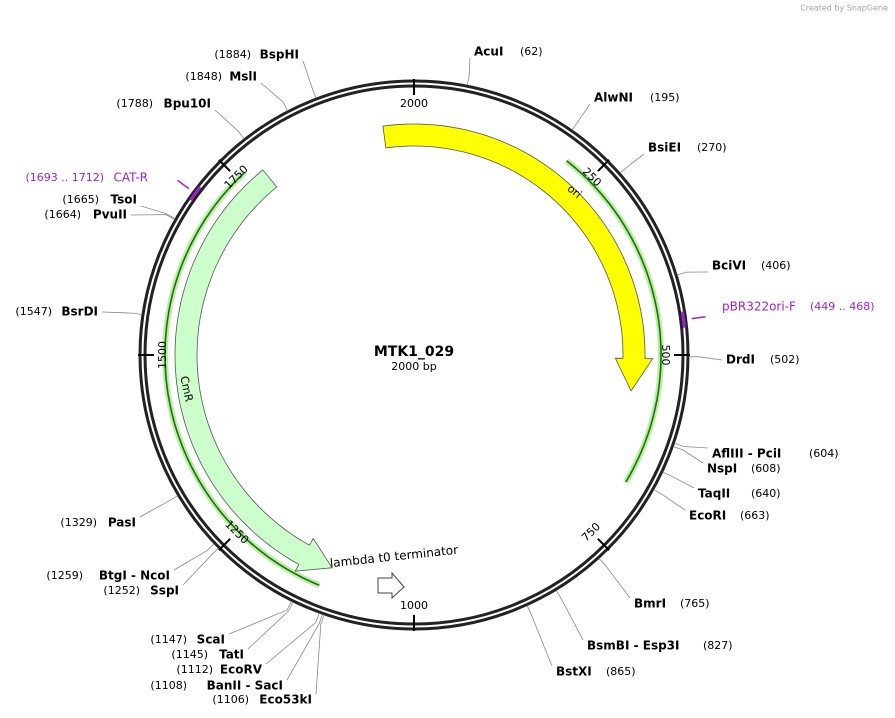 Image resolution: width=895 pixels, height=718 pixels. What do you see at coordinates (488, 52) in the screenshot?
I see `site-name: AcuI` at bounding box center [488, 52].